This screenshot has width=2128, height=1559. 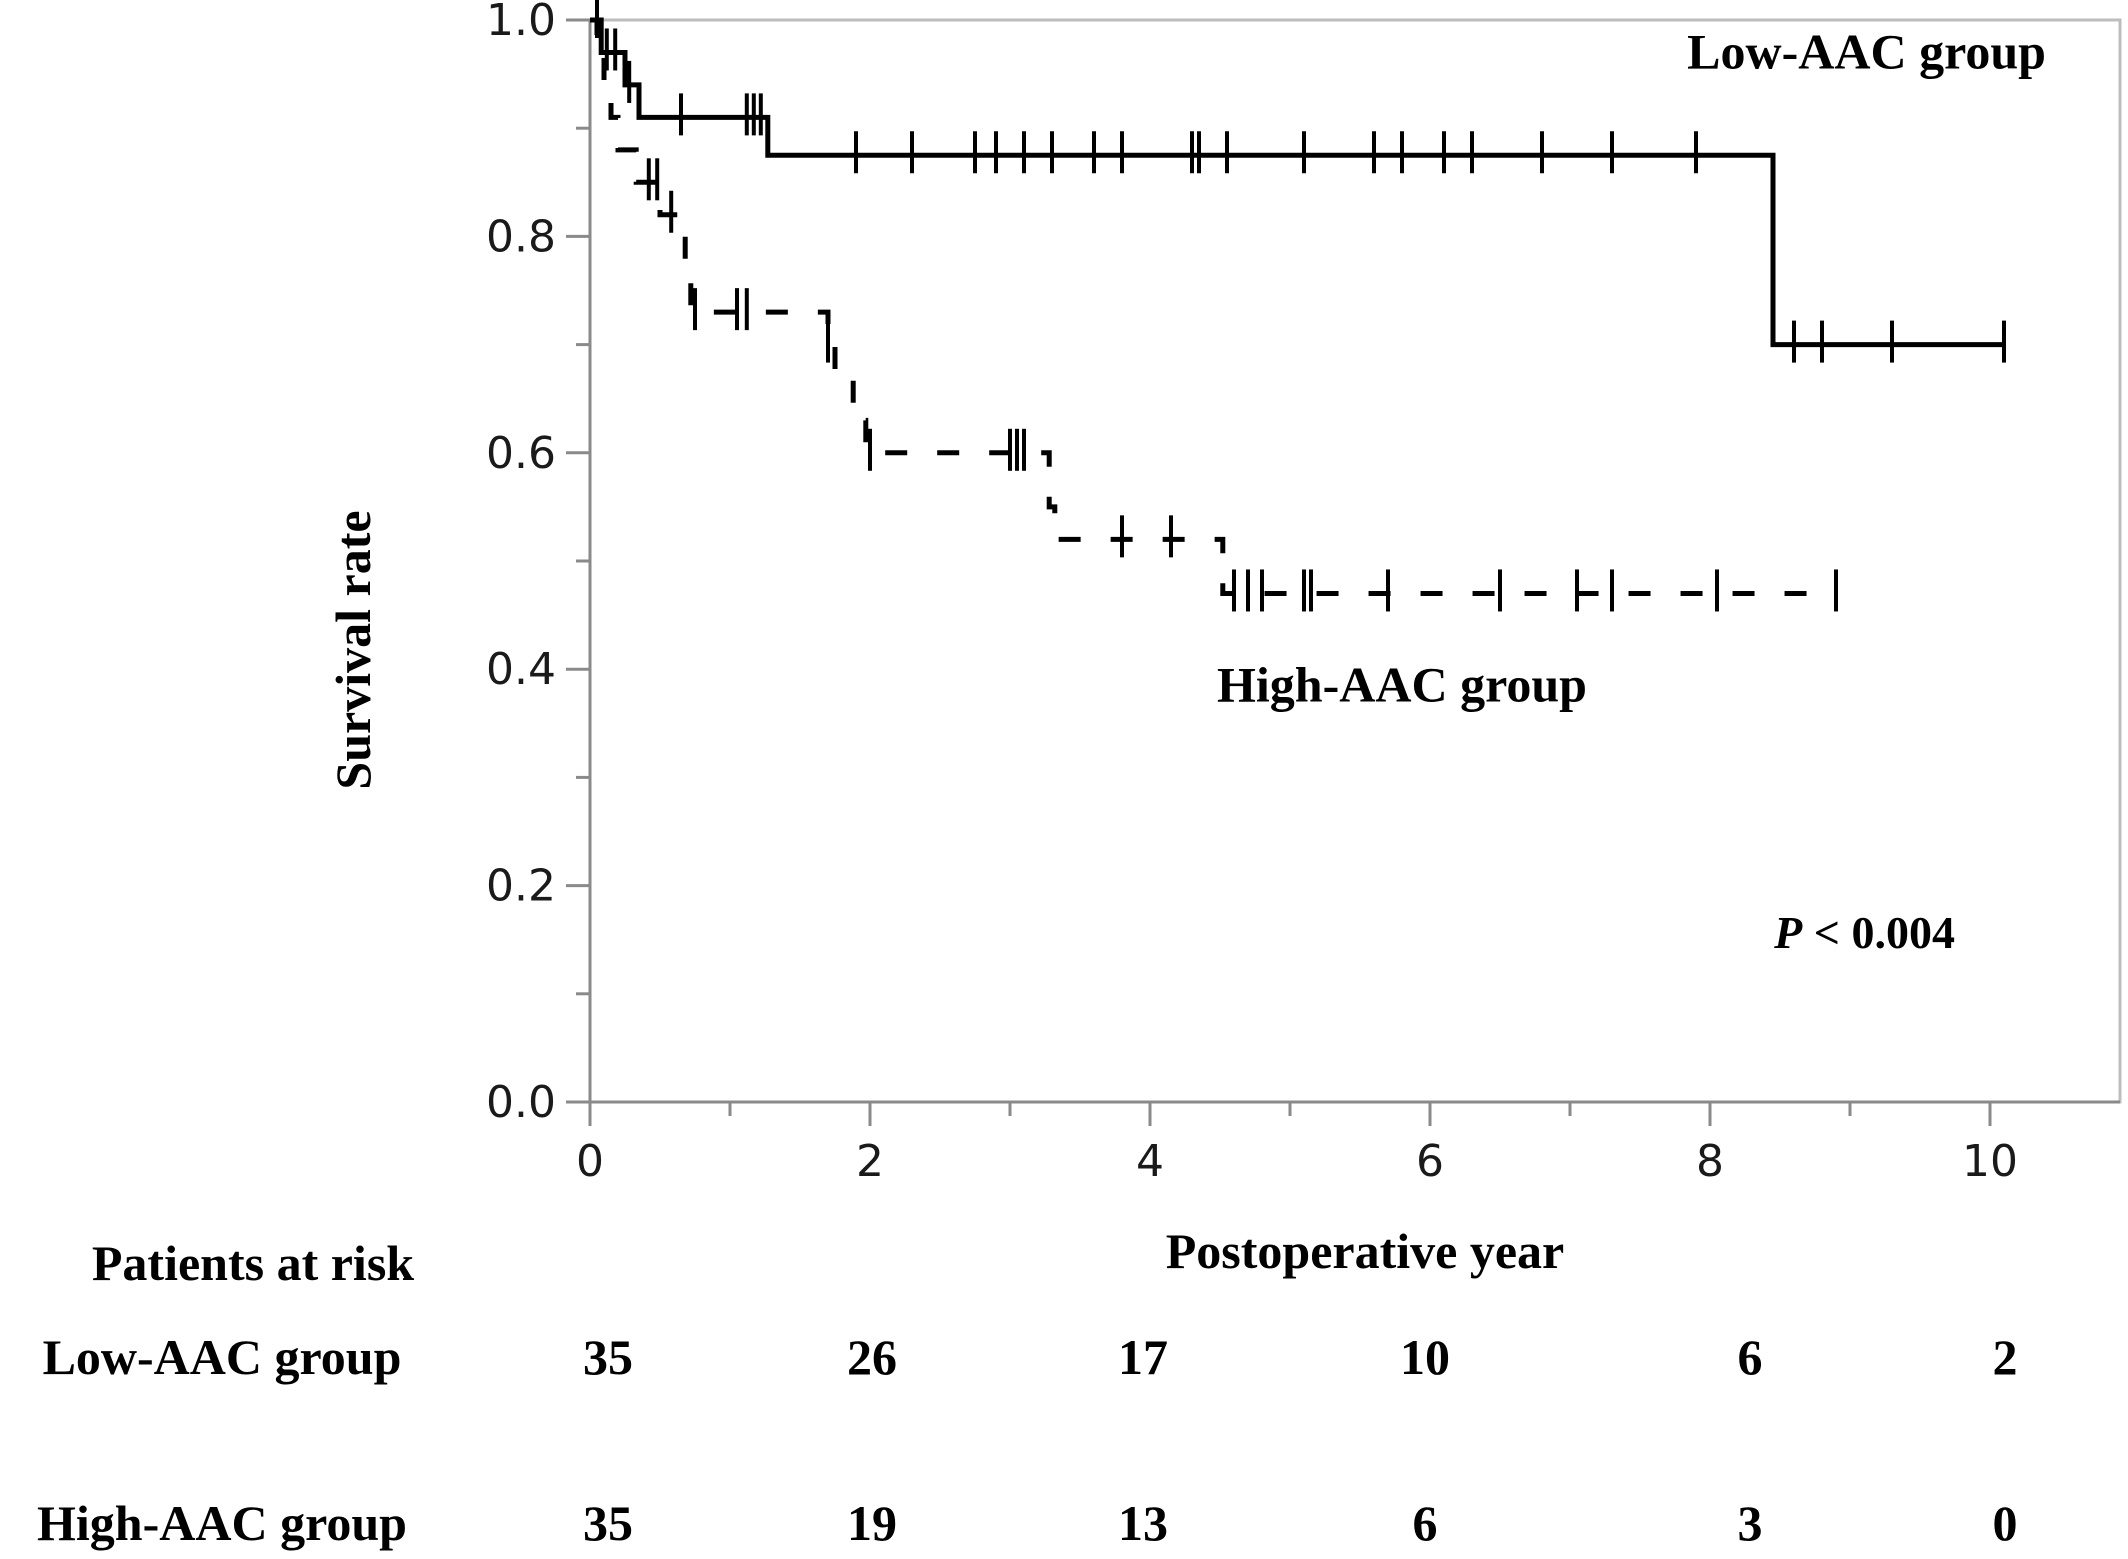 I want to click on risk-row-high-label: High-AAC group, so click(x=222, y=1523).